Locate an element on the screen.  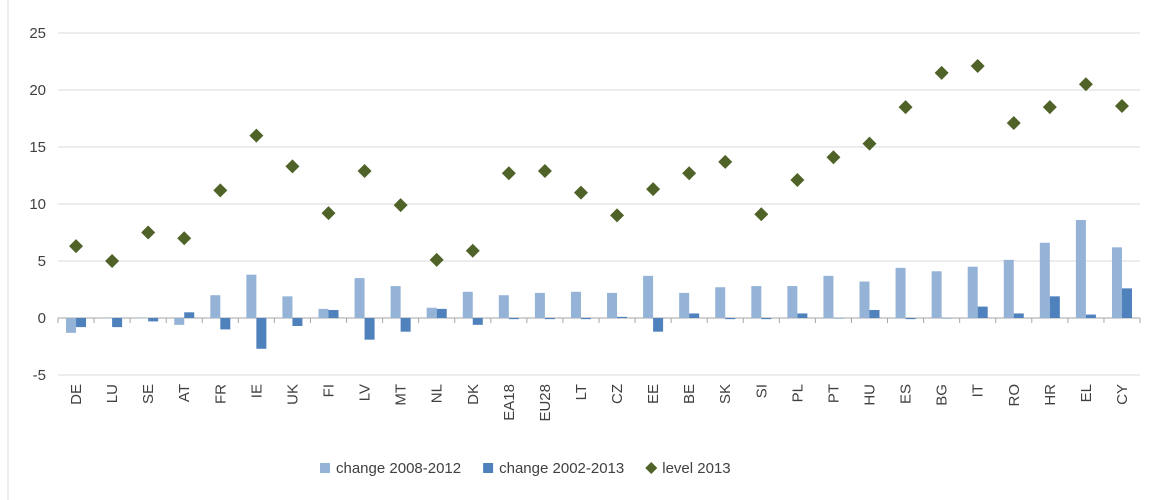
x-category-label: FR is located at coordinates (220, 394).